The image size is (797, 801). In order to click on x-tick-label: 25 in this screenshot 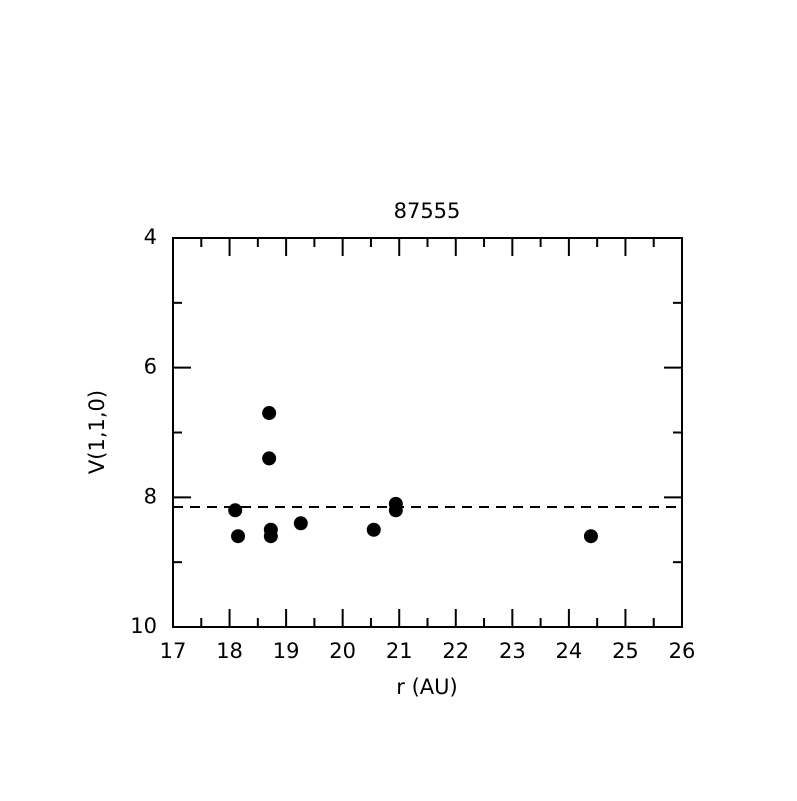, I will do `click(625, 651)`.